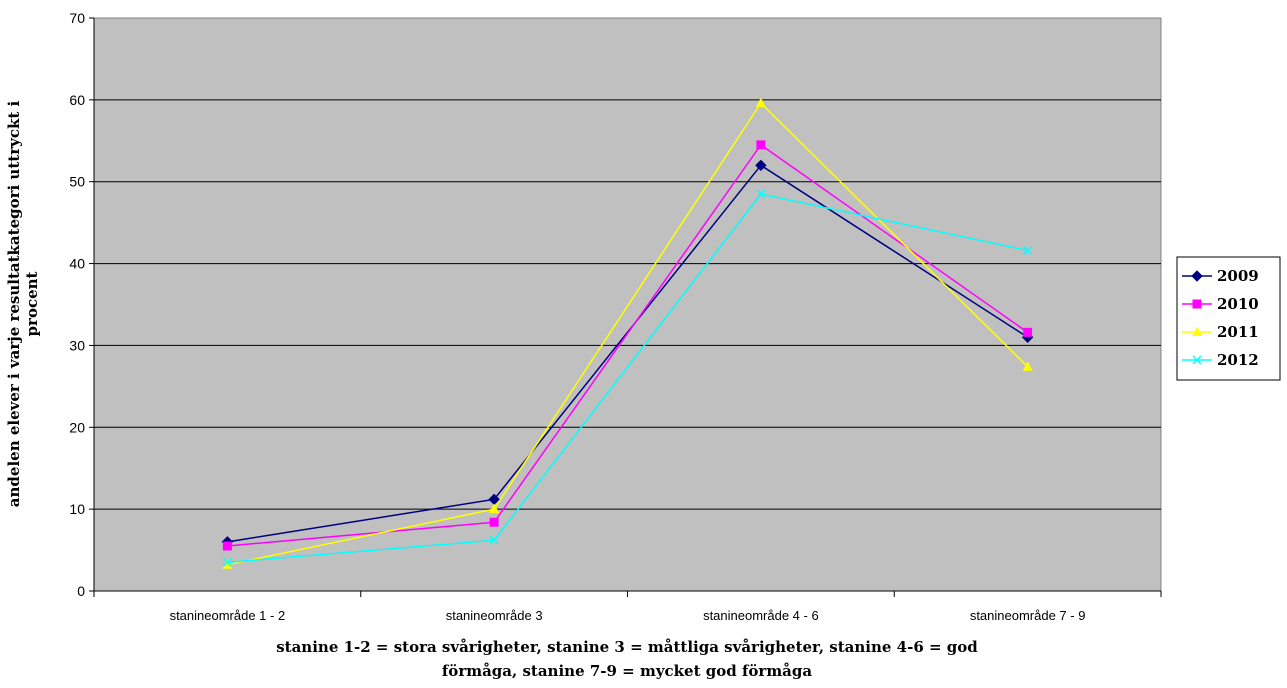  Describe the element at coordinates (77, 182) in the screenshot. I see `y-tick-label: 50` at that location.